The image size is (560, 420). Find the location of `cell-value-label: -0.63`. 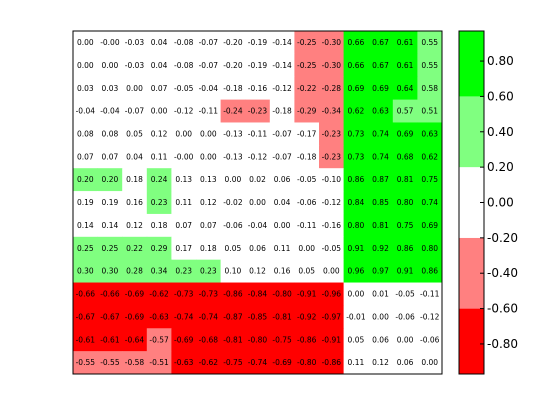

cell-value-label: -0.63 is located at coordinates (159, 316).